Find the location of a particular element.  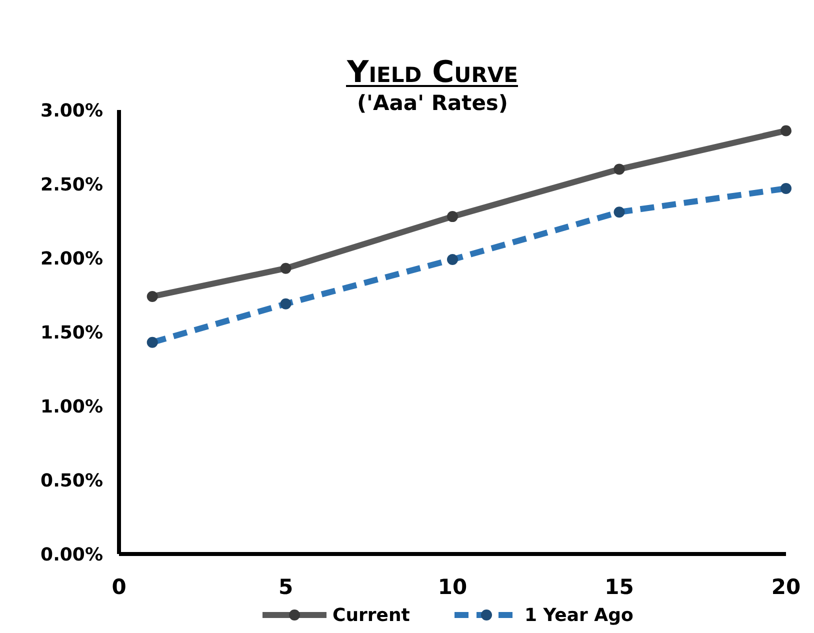

y-tick-label: 2.50% is located at coordinates (71, 185).